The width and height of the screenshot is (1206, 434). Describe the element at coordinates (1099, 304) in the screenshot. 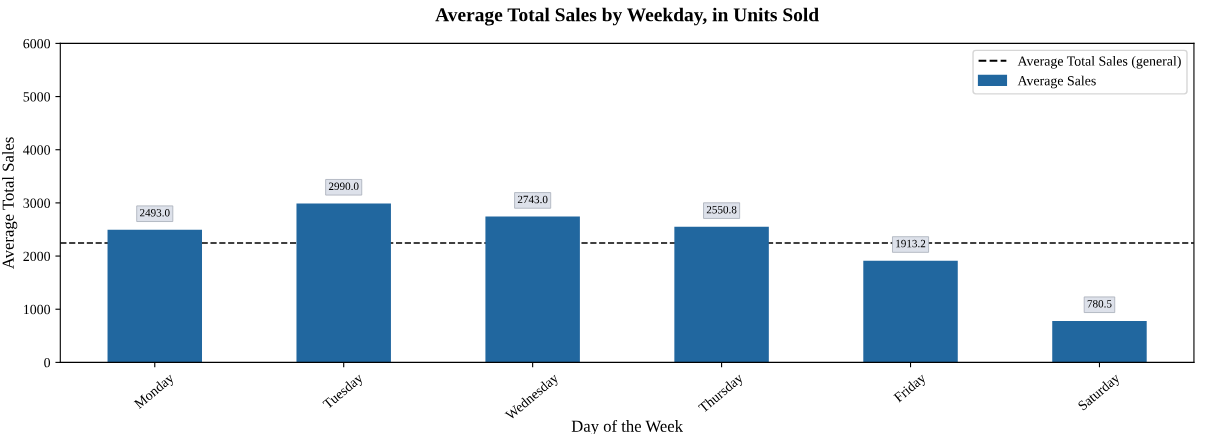

I see `text: 780.5` at that location.